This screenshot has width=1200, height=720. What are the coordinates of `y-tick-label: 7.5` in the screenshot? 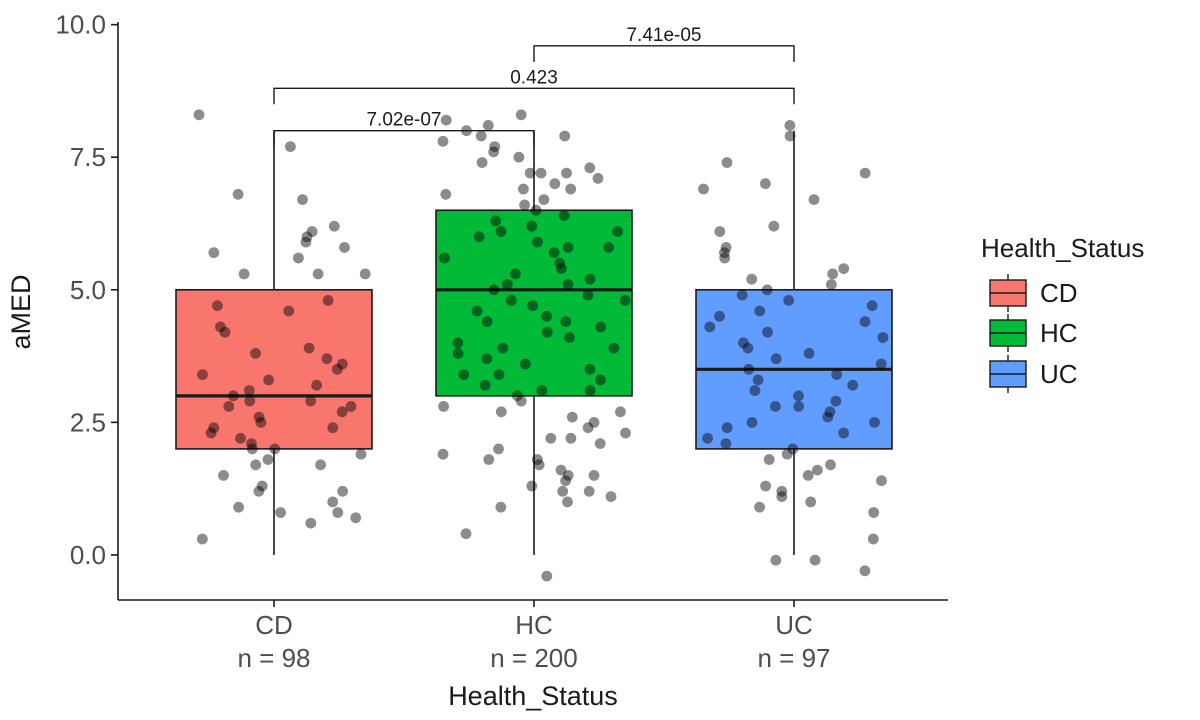 It's located at (88, 157).